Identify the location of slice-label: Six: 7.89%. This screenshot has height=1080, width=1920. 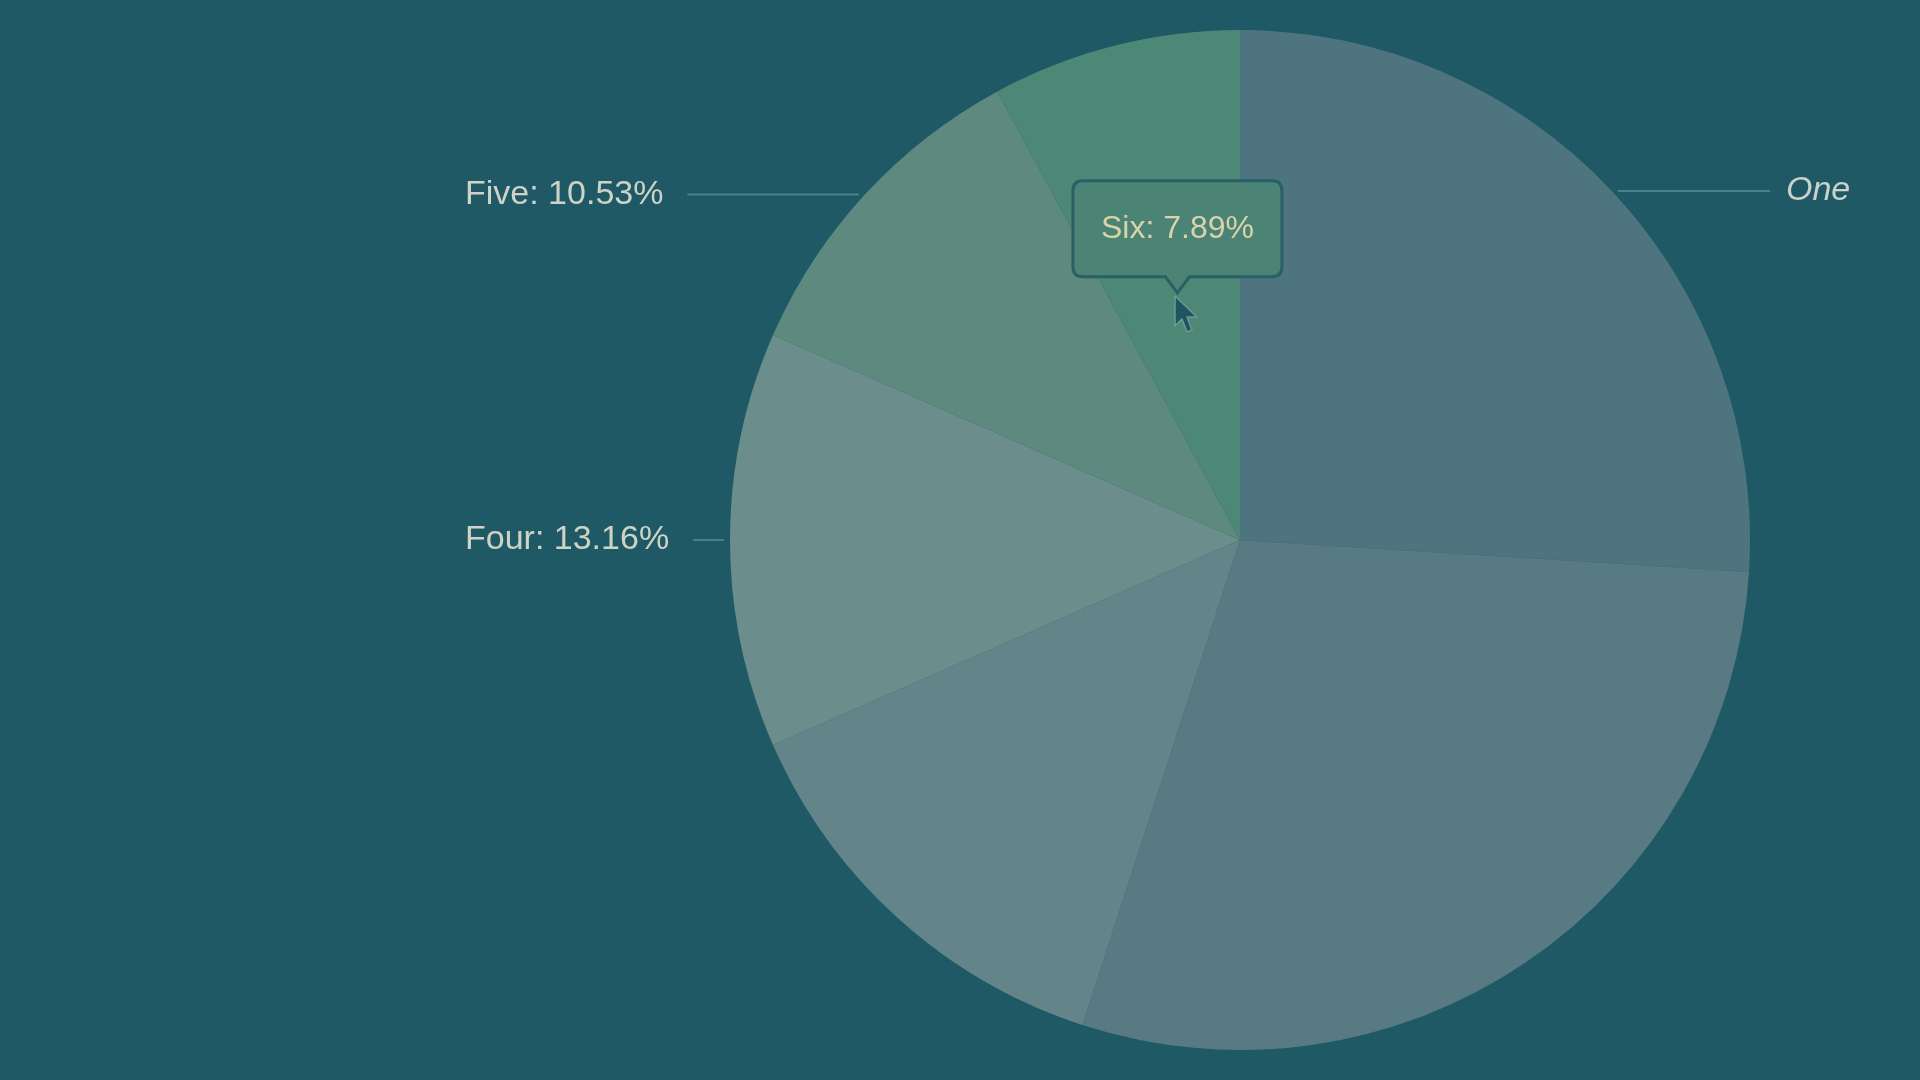
(1177, 226).